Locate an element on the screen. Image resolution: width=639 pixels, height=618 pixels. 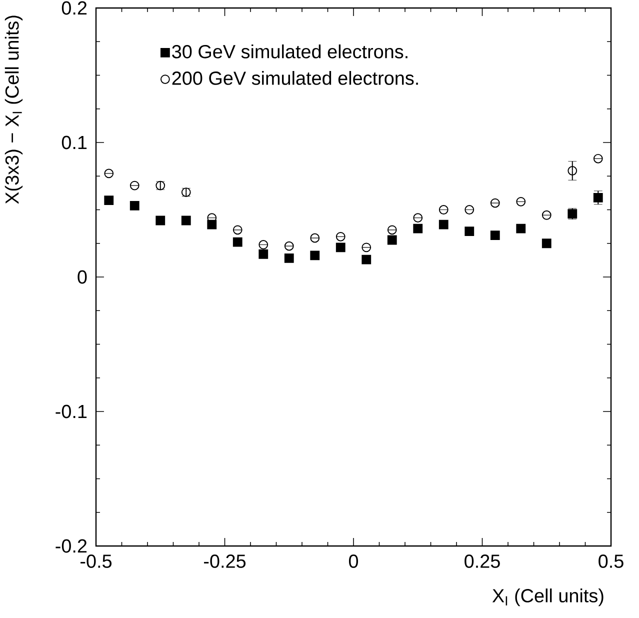
x-tick-label: -0.5 is located at coordinates (96, 561).